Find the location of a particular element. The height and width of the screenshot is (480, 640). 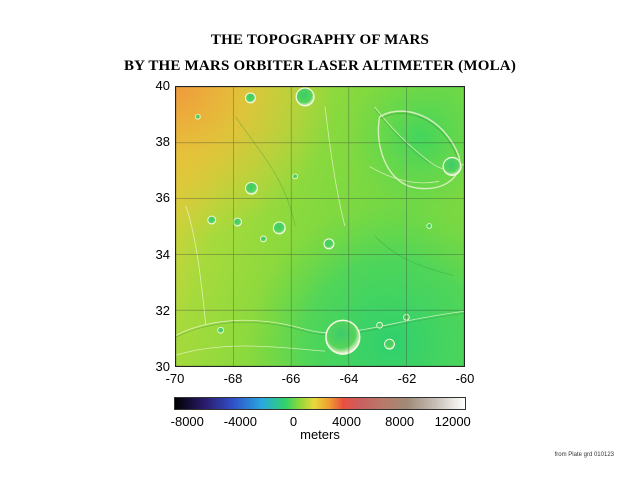

colorbar-tick-label: 0 is located at coordinates (293, 421).